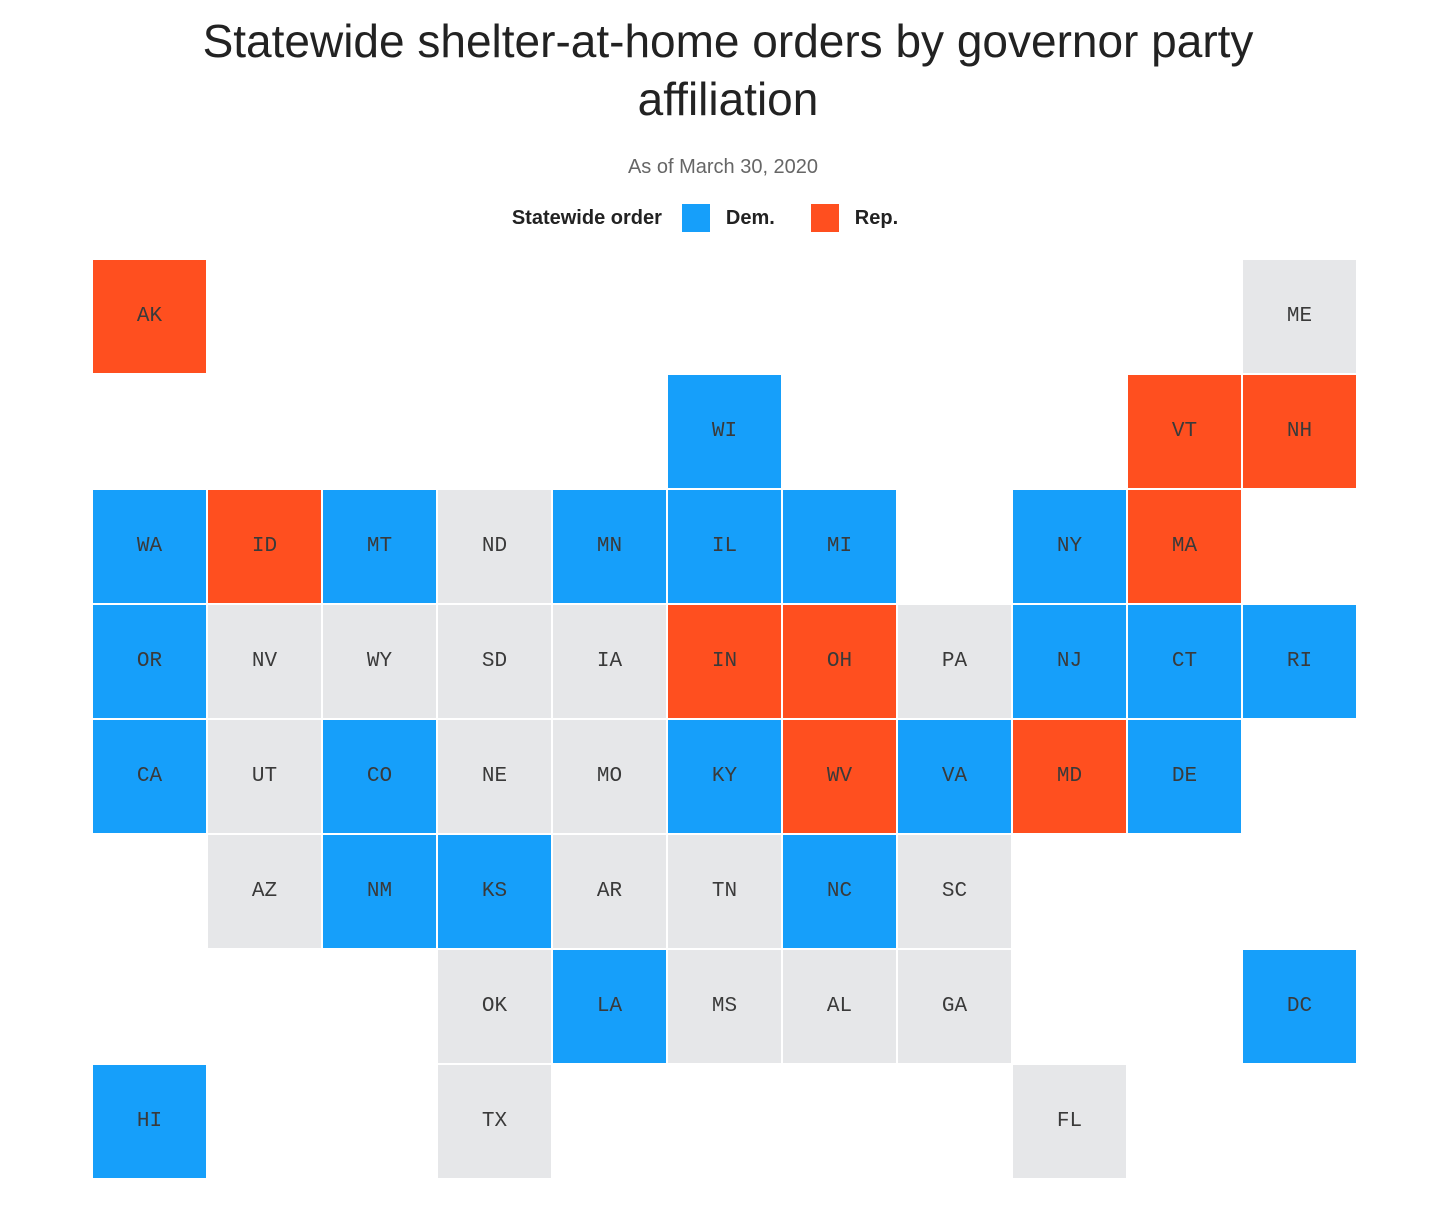  I want to click on state-tile-id: ID, so click(264, 546).